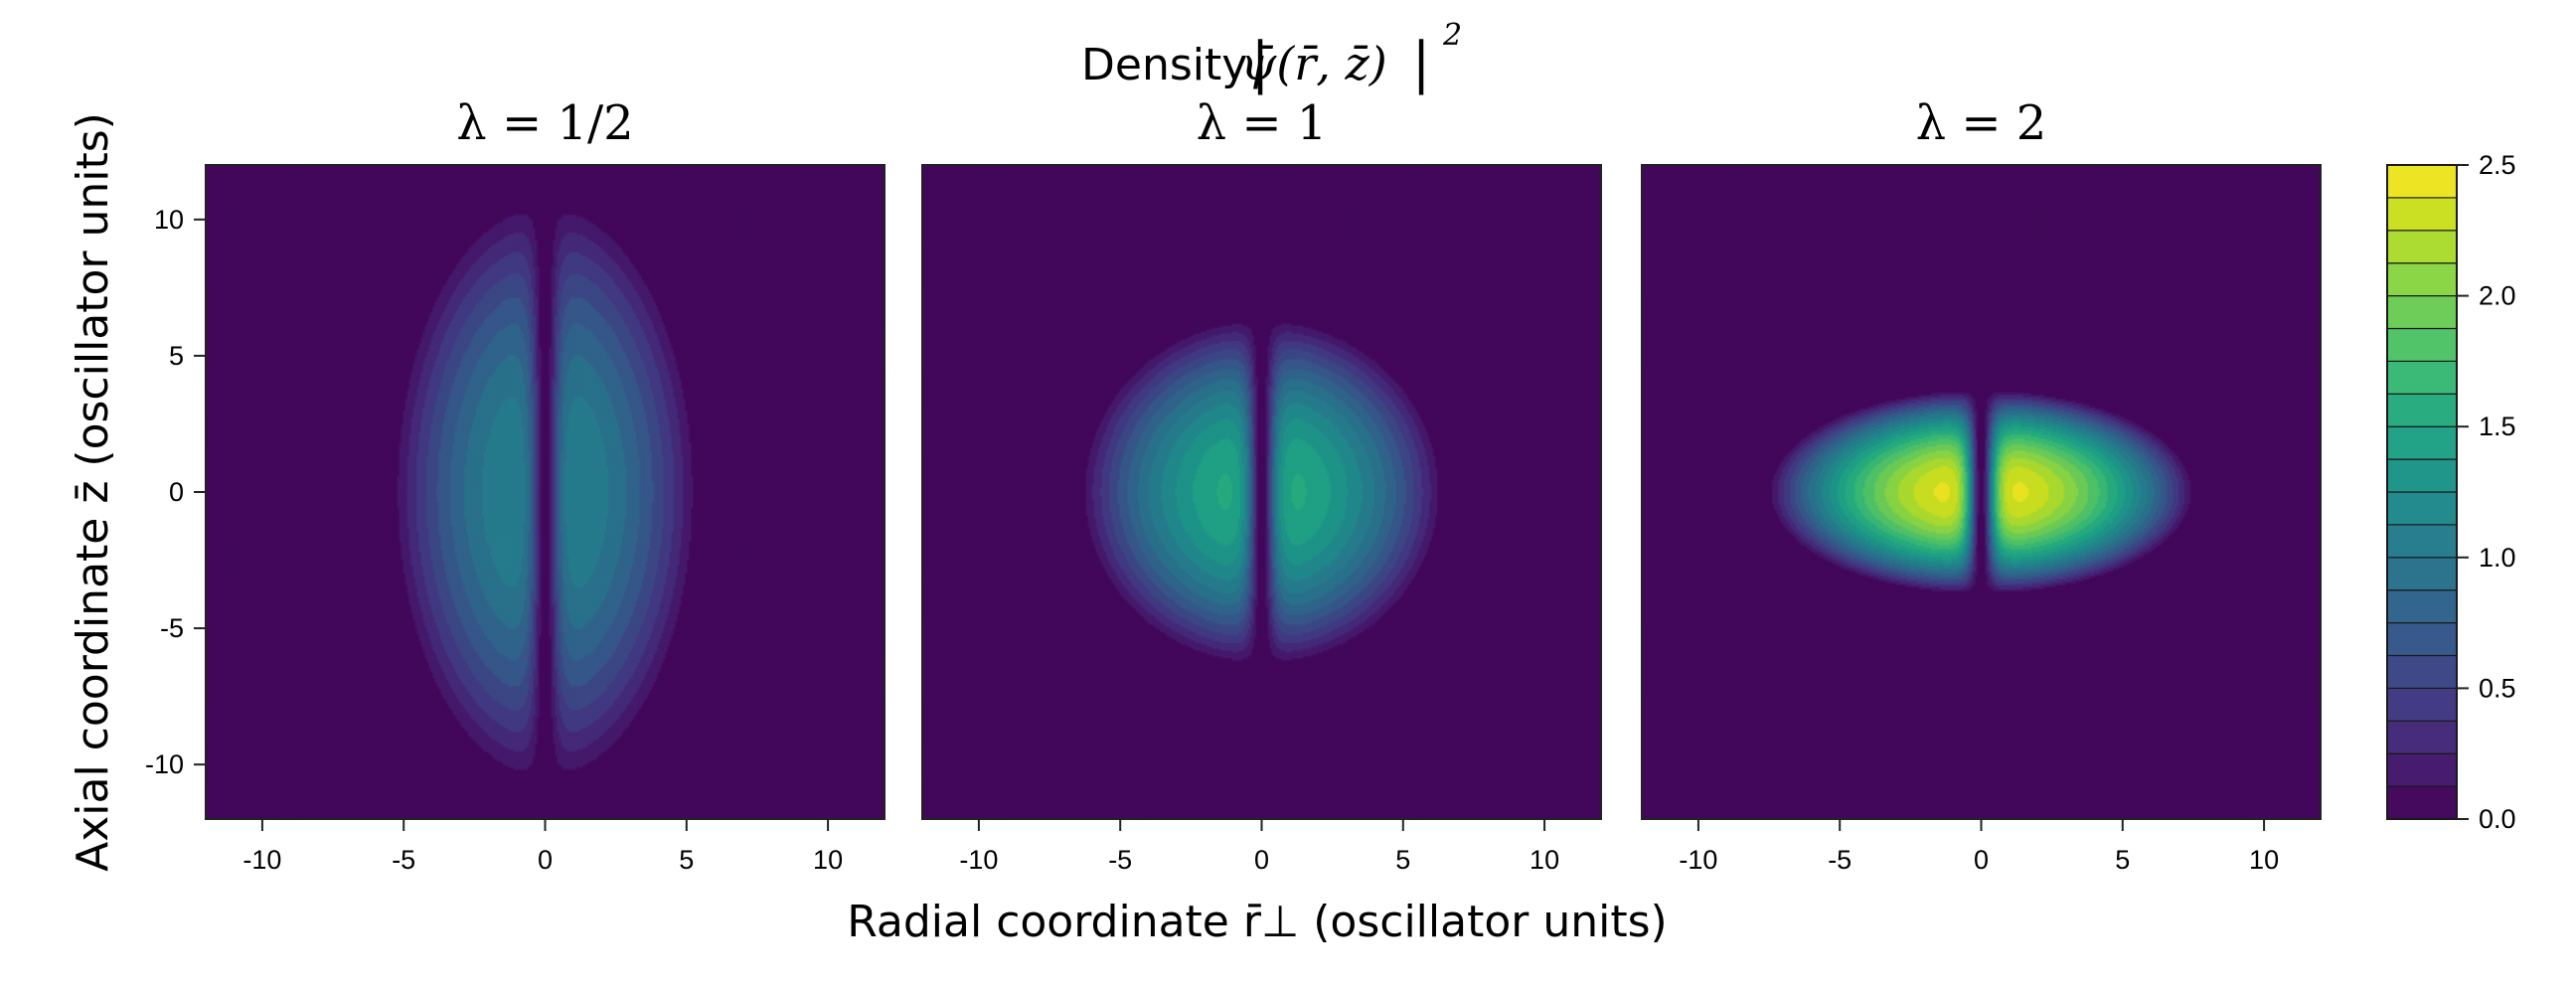  I want to click on colorbar-tick-label: 0.5, so click(2497, 688).